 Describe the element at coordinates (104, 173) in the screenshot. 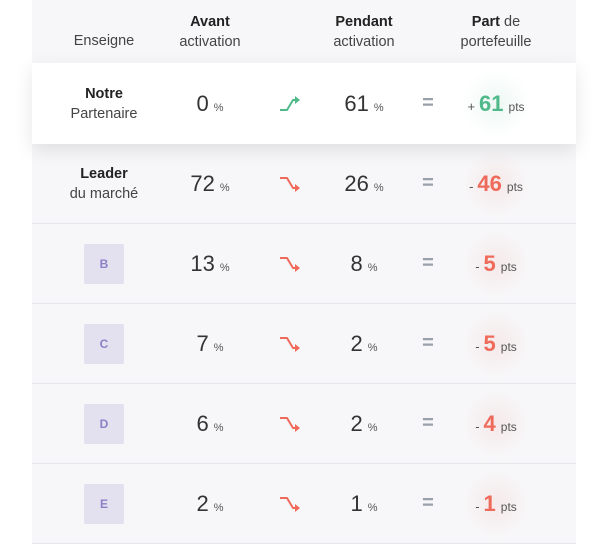

I see `brand-name-bold: Leader` at that location.